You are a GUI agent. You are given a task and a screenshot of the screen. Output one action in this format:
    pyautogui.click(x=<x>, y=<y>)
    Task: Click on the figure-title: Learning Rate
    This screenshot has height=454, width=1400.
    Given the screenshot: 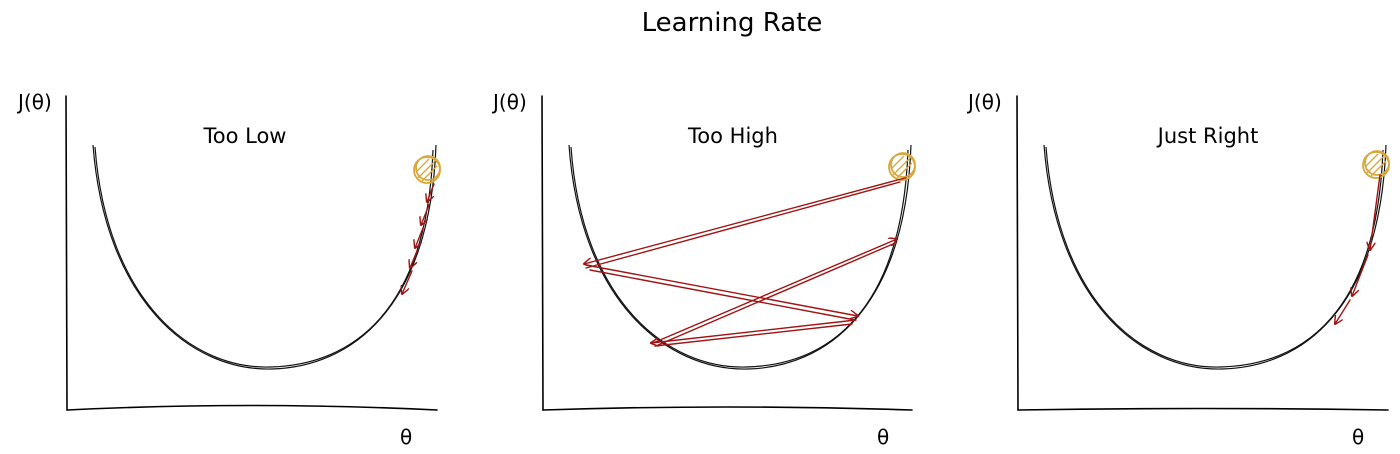 What is the action you would take?
    pyautogui.click(x=732, y=23)
    